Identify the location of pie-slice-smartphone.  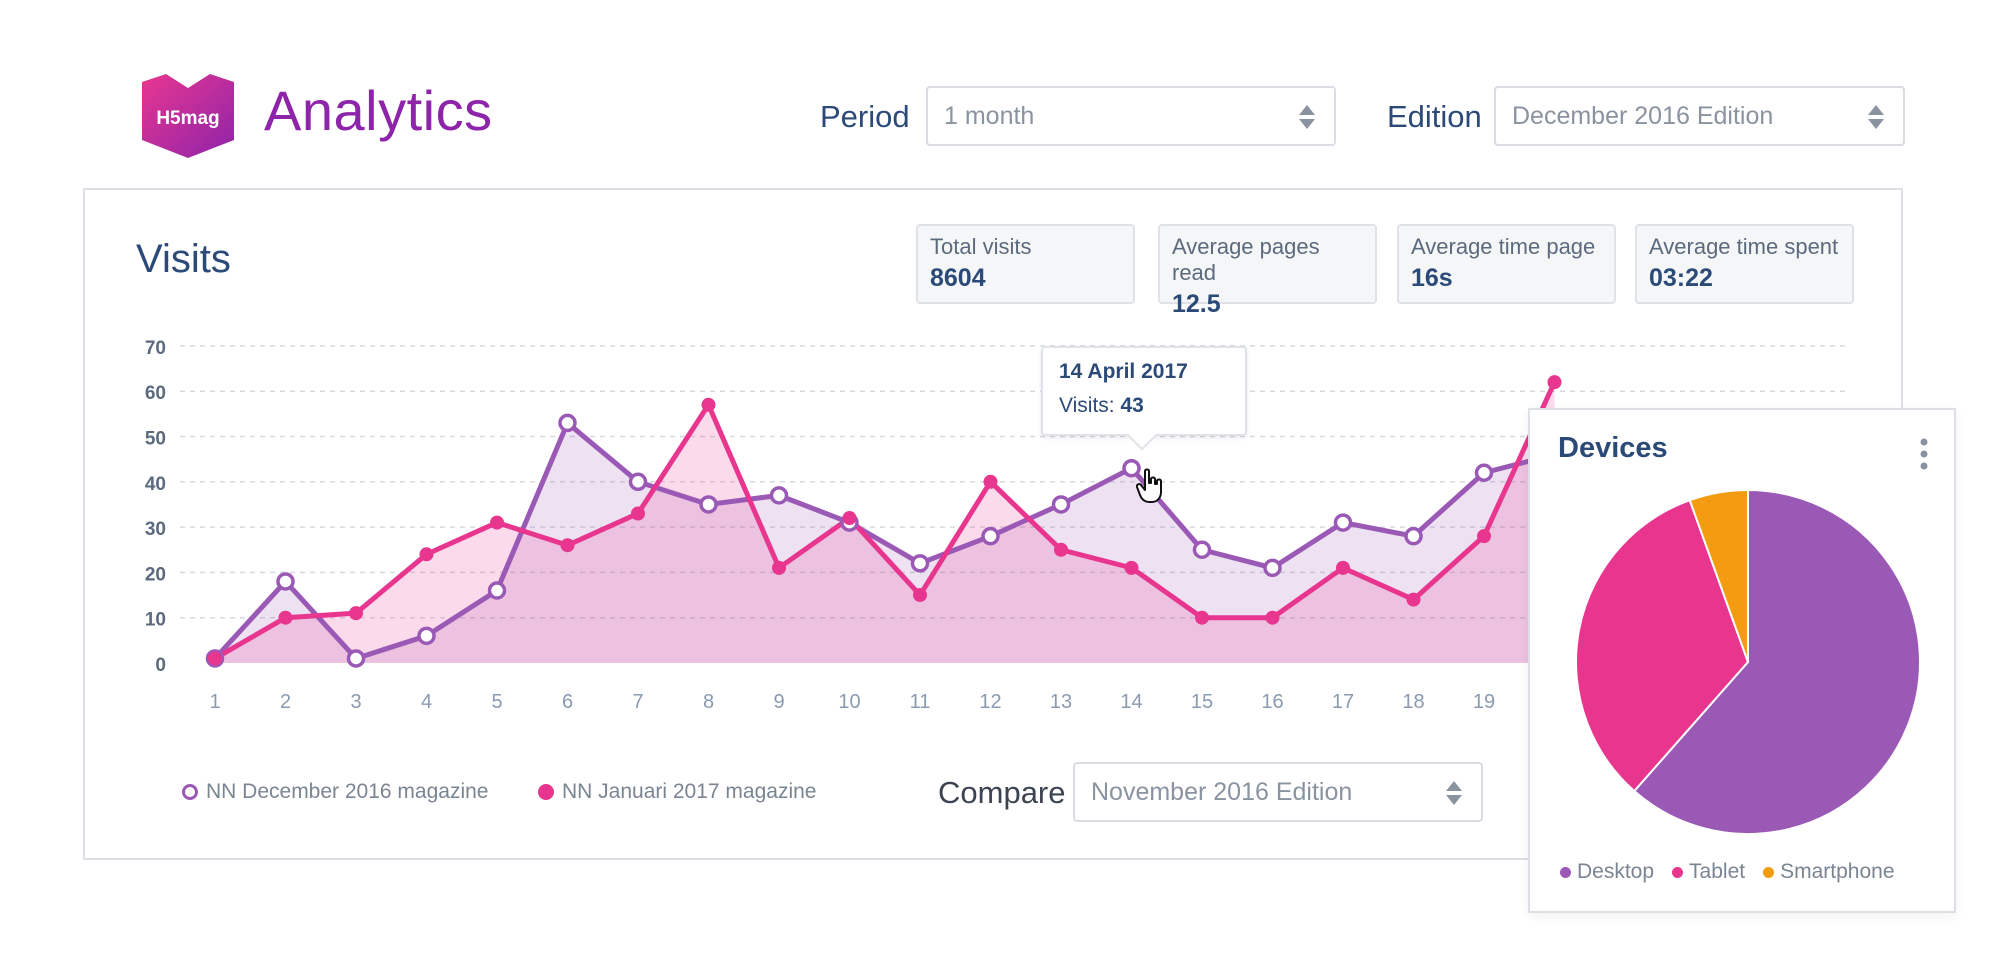
(1718, 575).